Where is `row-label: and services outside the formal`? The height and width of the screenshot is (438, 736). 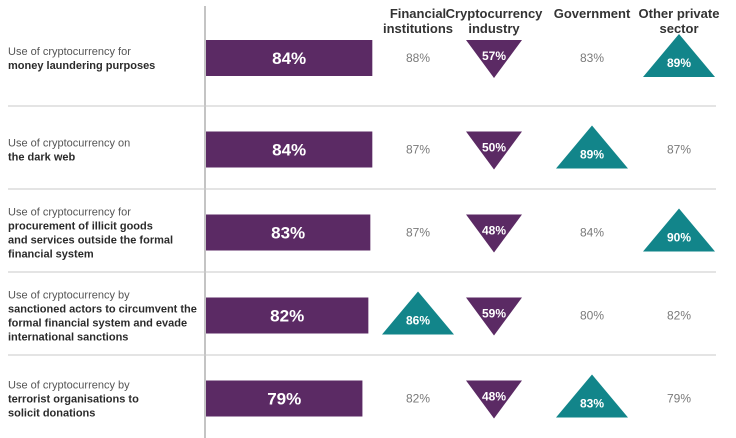 row-label: and services outside the formal is located at coordinates (90, 241).